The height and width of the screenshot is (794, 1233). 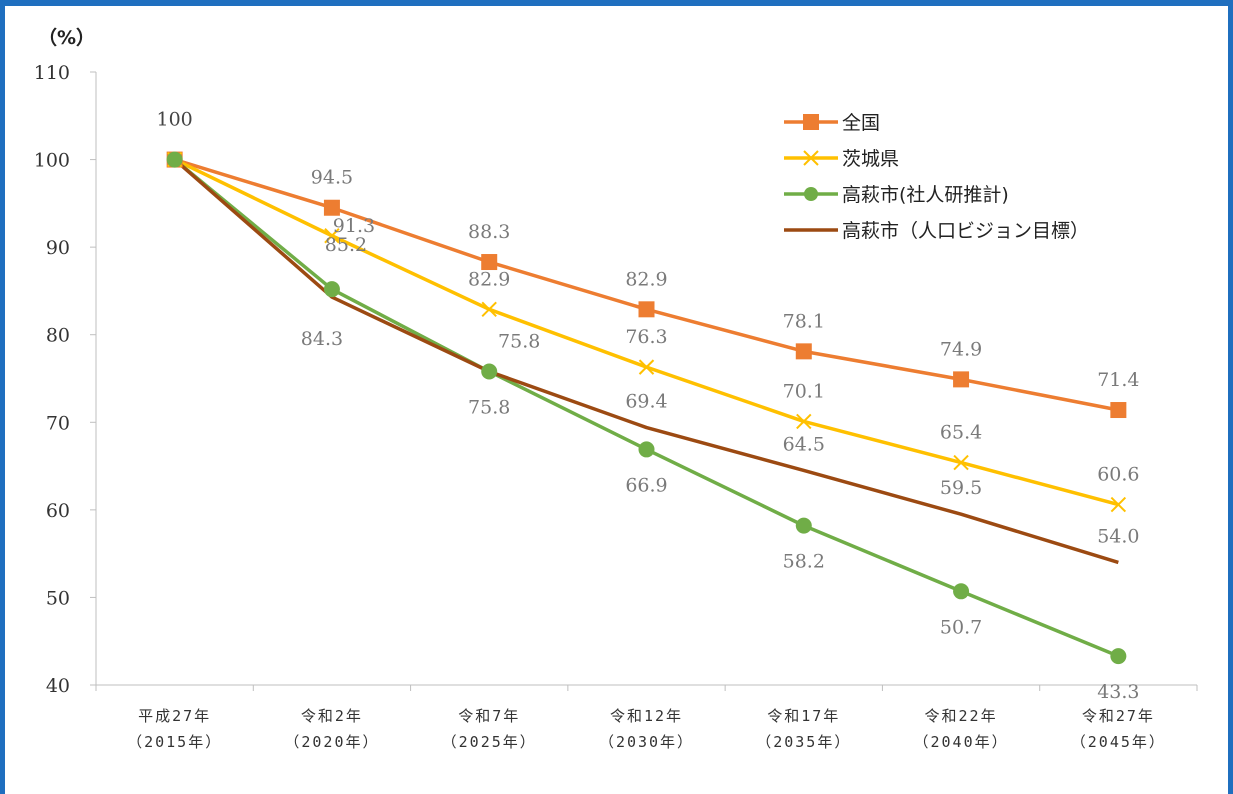 What do you see at coordinates (925, 195) in the screenshot?
I see `legend-label: 高萩市(社人研推計)` at bounding box center [925, 195].